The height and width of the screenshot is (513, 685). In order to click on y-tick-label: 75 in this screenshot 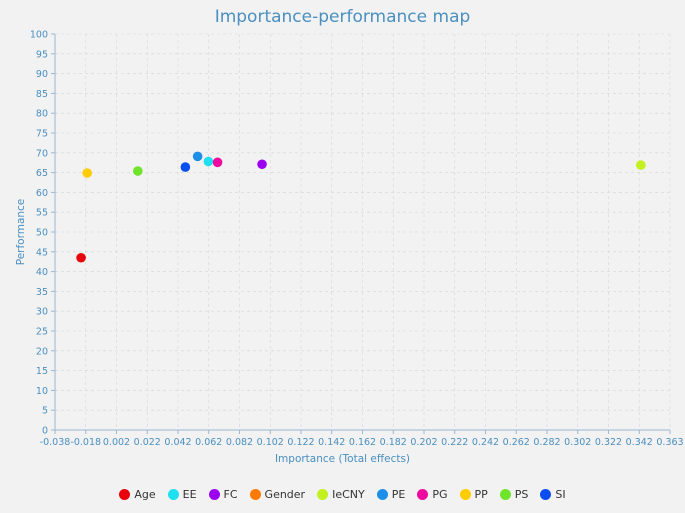, I will do `click(42, 134)`.